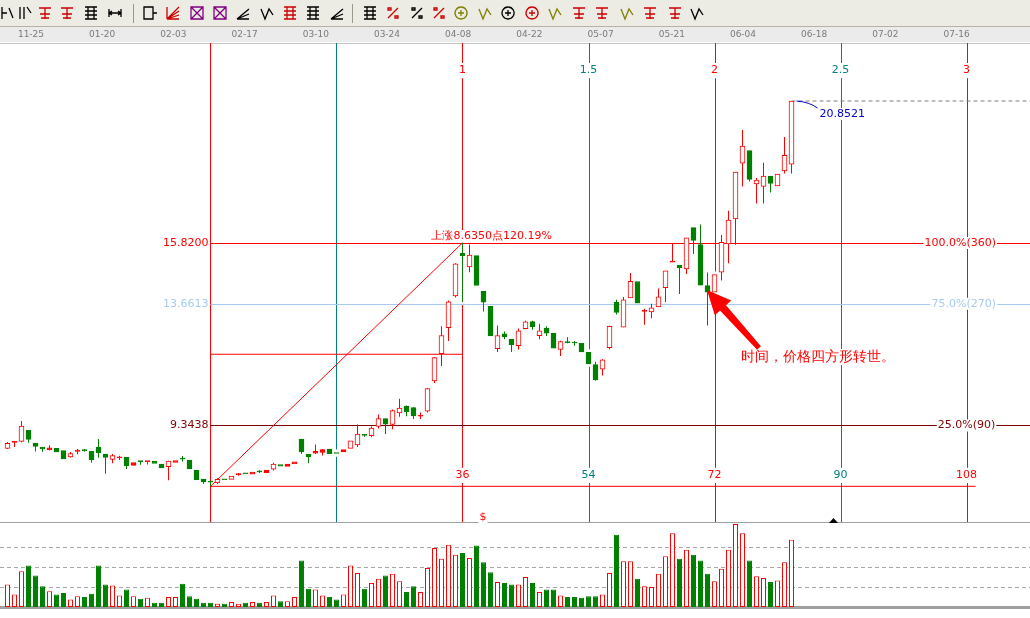 The width and height of the screenshot is (1030, 618). Describe the element at coordinates (956, 34) in the screenshot. I see `text: 07-16` at that location.